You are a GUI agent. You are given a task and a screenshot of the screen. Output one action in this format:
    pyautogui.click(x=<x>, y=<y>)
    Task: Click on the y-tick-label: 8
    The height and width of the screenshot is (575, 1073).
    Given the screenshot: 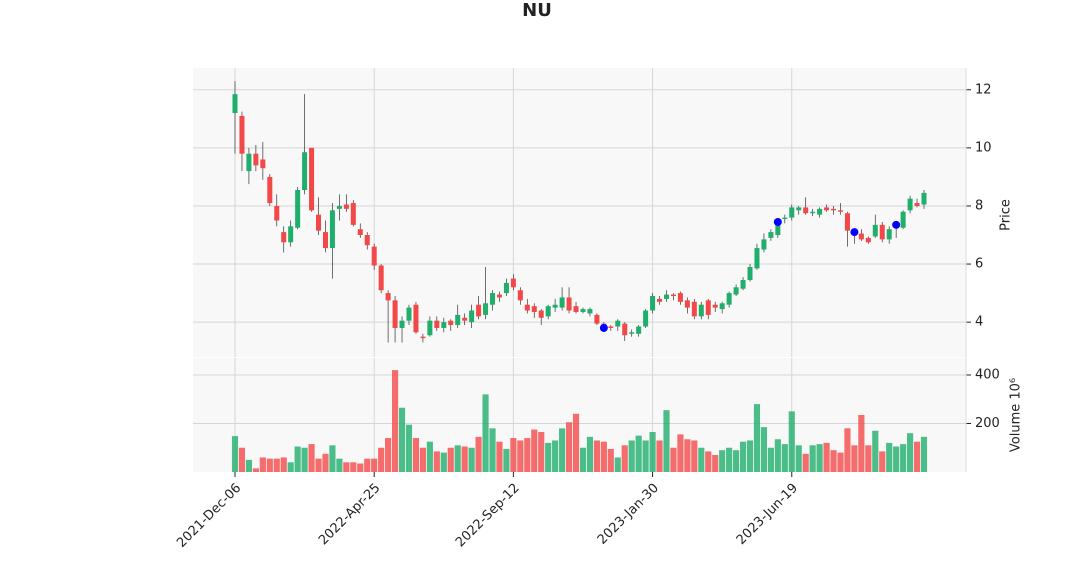 What is the action you would take?
    pyautogui.click(x=979, y=205)
    